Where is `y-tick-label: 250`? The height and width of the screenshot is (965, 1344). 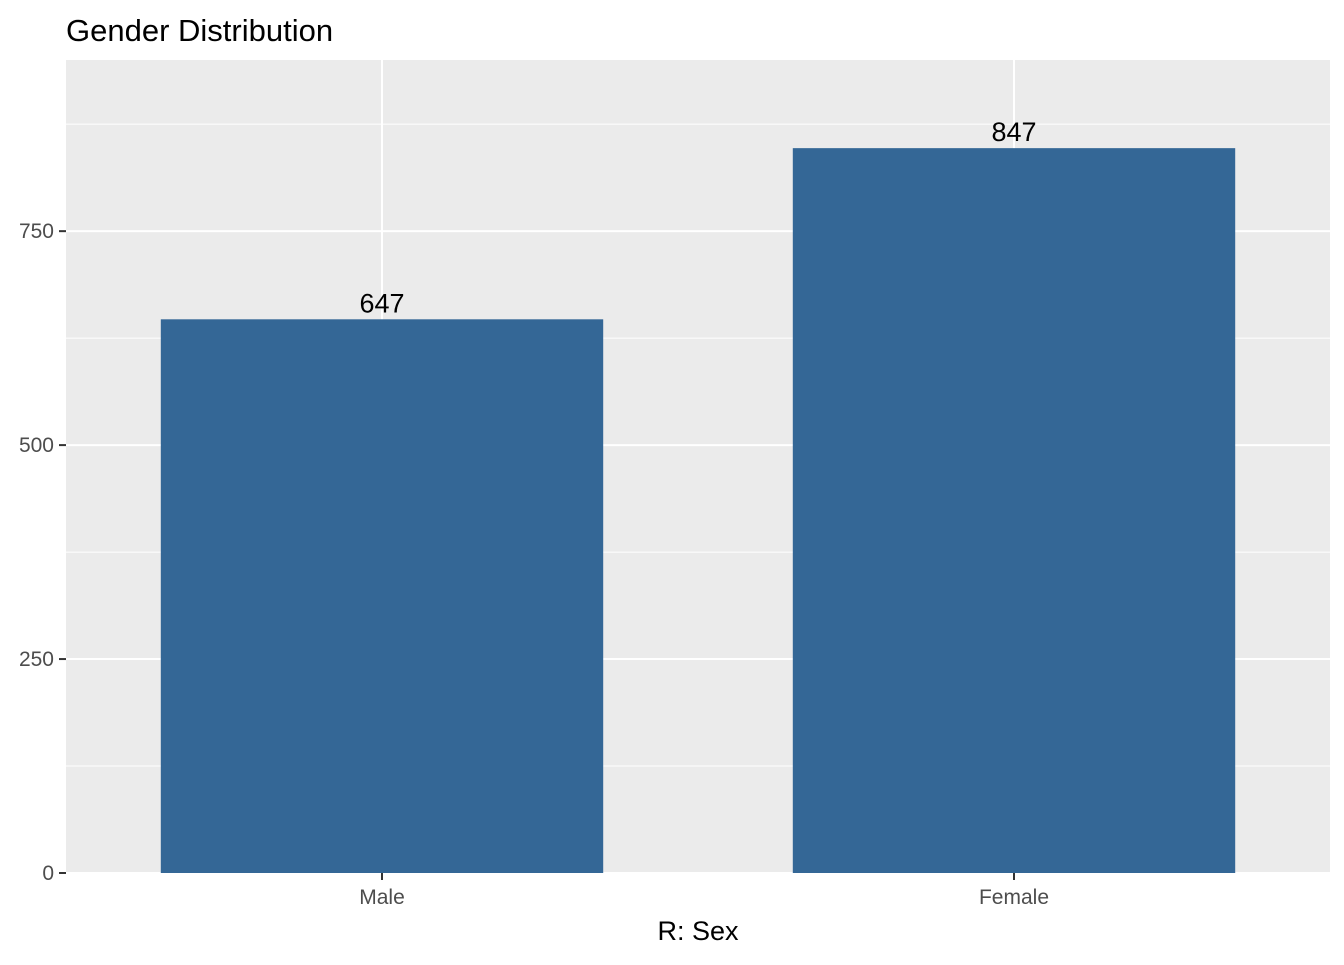 y-tick-label: 250 is located at coordinates (36, 659).